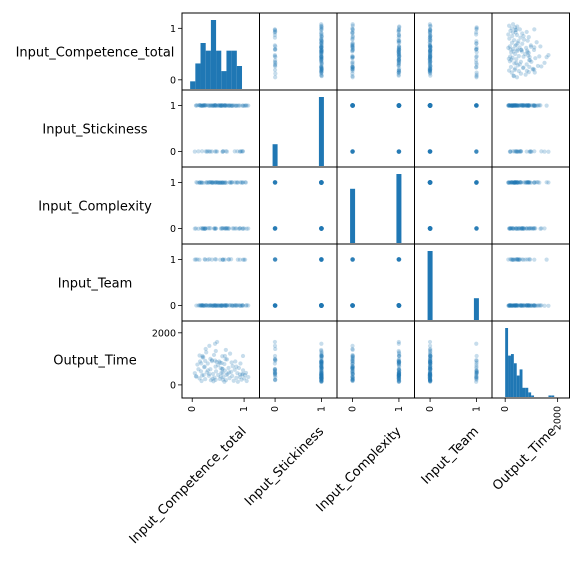 The height and width of the screenshot is (561, 582). I want to click on hist-bar-Output_Time, so click(527, 392).